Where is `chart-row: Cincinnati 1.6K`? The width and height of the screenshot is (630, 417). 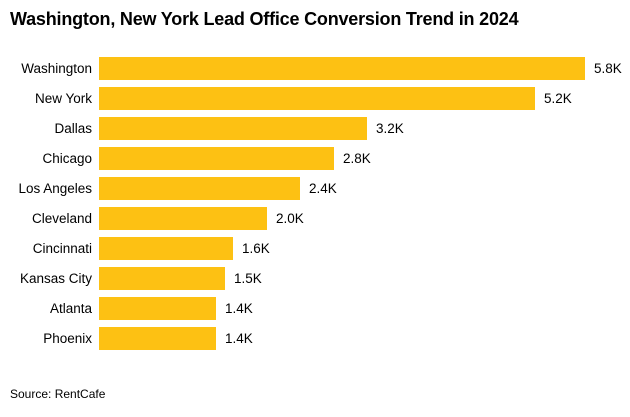
chart-row: Cincinnati 1.6K is located at coordinates (315, 248).